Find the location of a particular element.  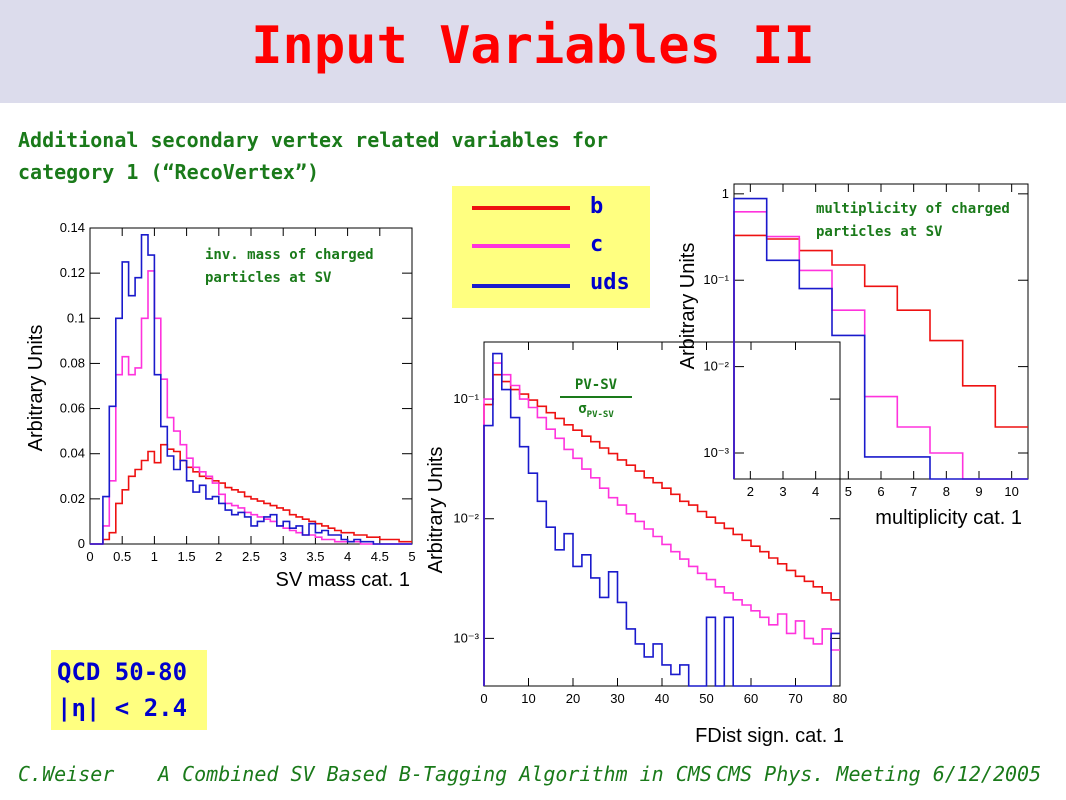

legend: b c uds is located at coordinates (551, 247).